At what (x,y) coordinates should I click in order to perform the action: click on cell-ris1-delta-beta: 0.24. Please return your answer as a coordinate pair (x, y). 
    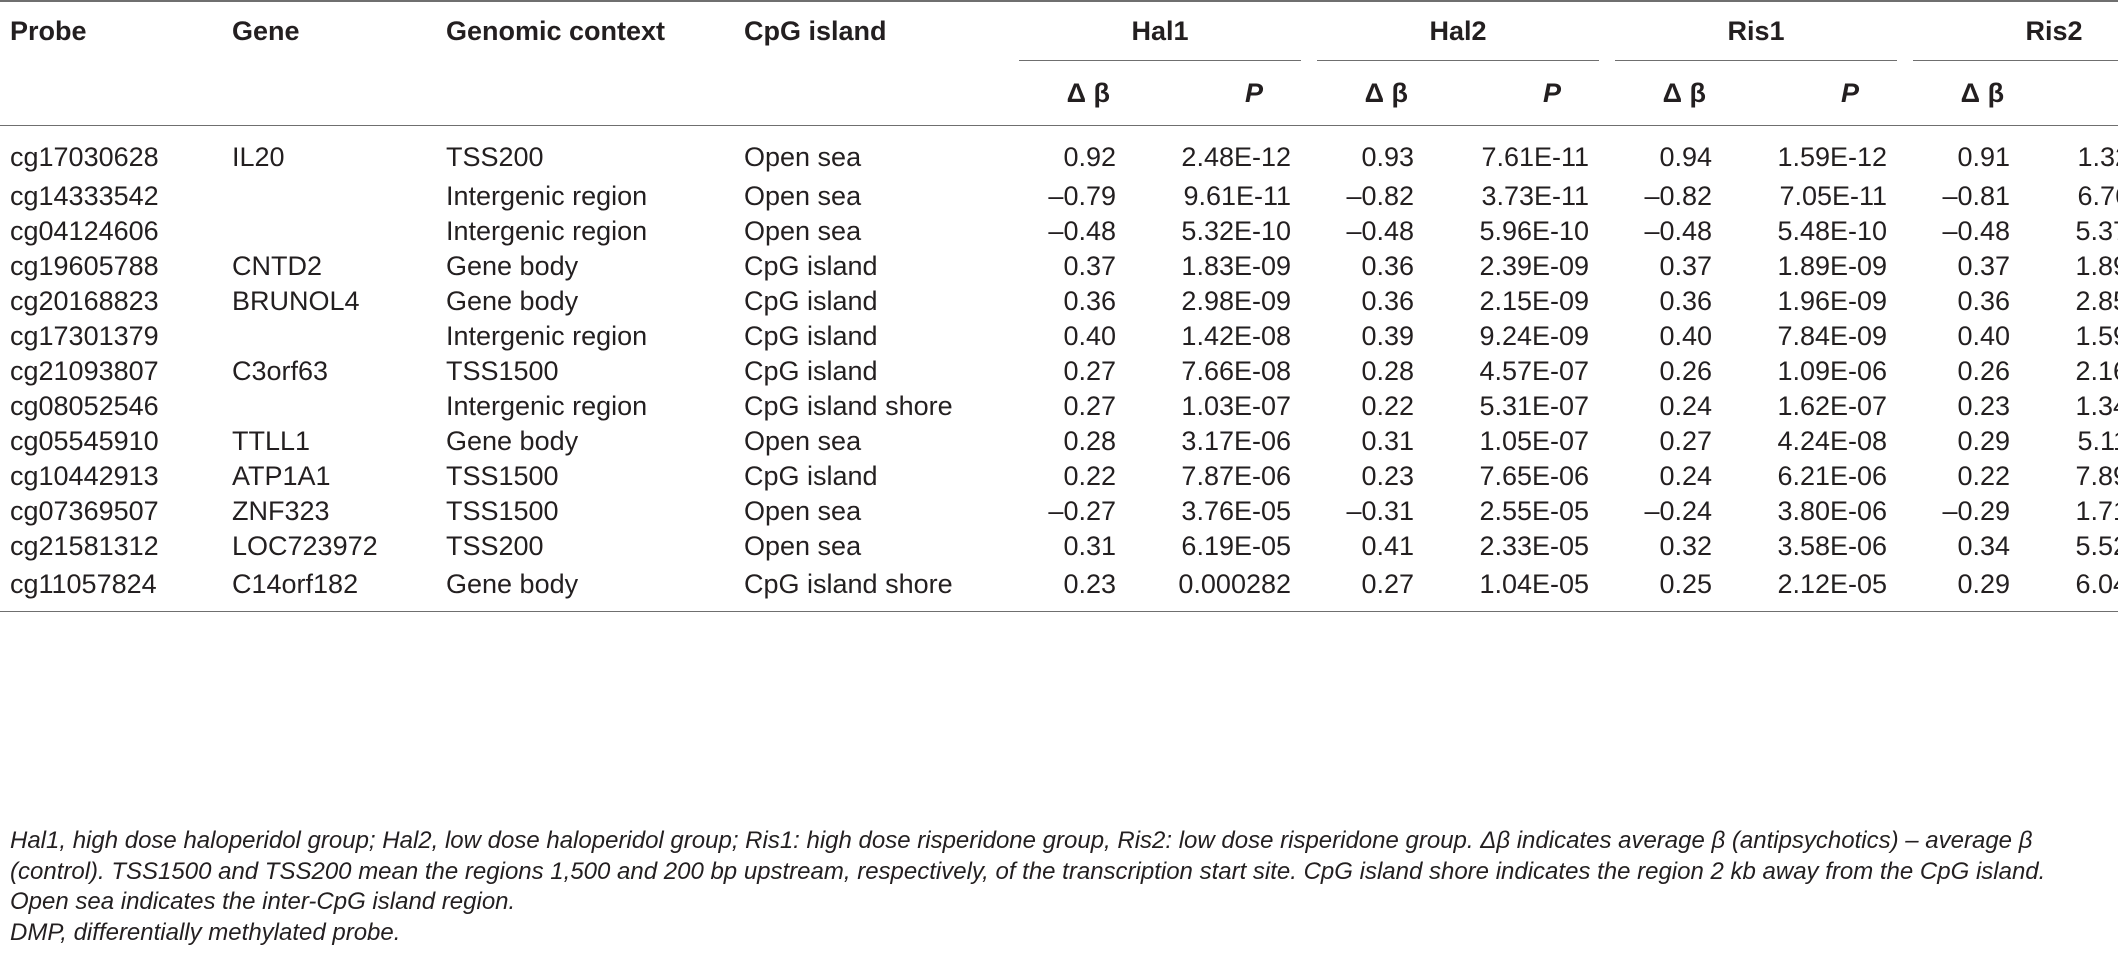
    Looking at the image, I should click on (1686, 476).